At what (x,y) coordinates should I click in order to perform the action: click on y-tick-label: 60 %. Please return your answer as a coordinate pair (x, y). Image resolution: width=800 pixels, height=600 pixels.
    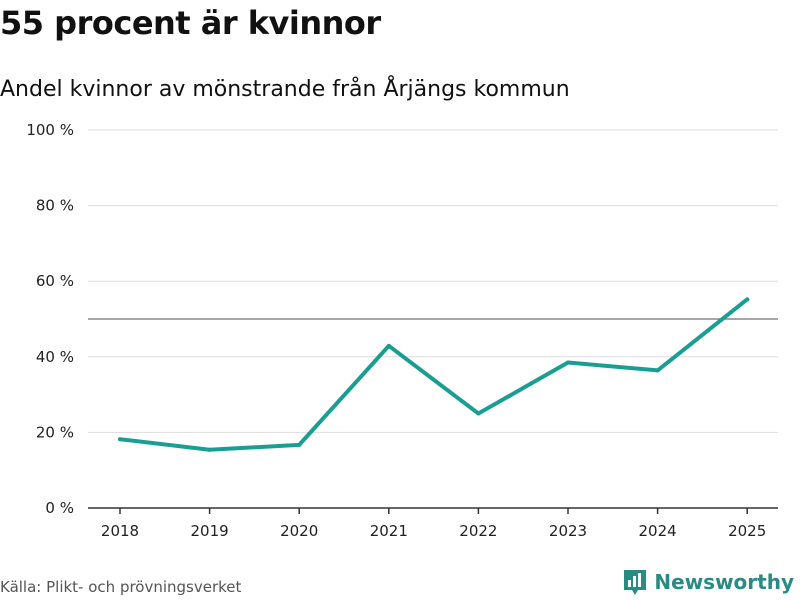
    Looking at the image, I should click on (55, 281).